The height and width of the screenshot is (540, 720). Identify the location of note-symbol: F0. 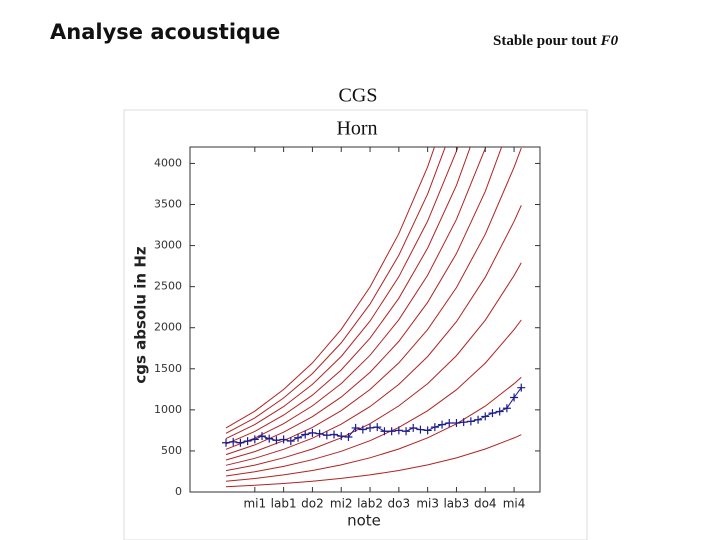
(609, 41).